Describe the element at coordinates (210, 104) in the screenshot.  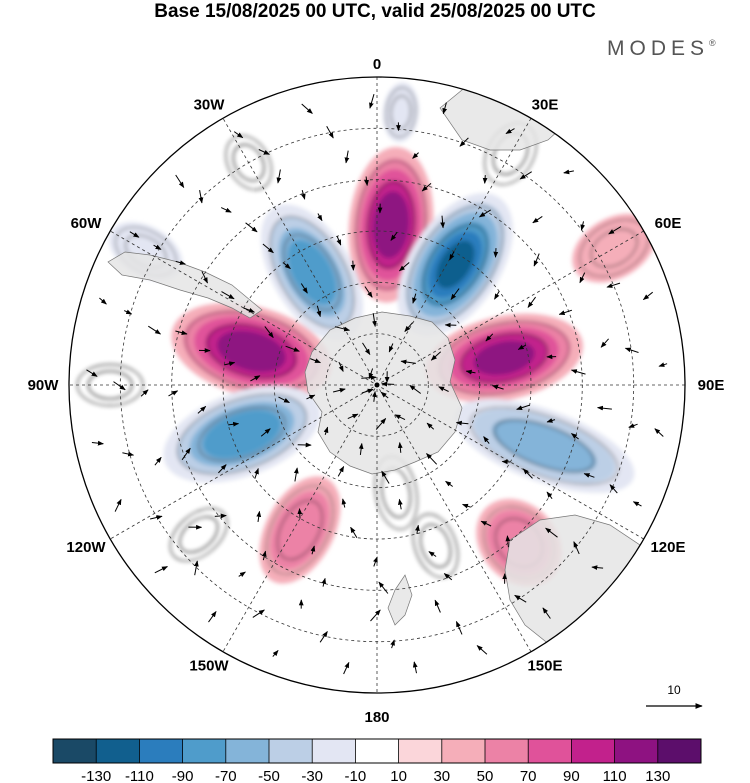
I see `longitude-label: 30W` at that location.